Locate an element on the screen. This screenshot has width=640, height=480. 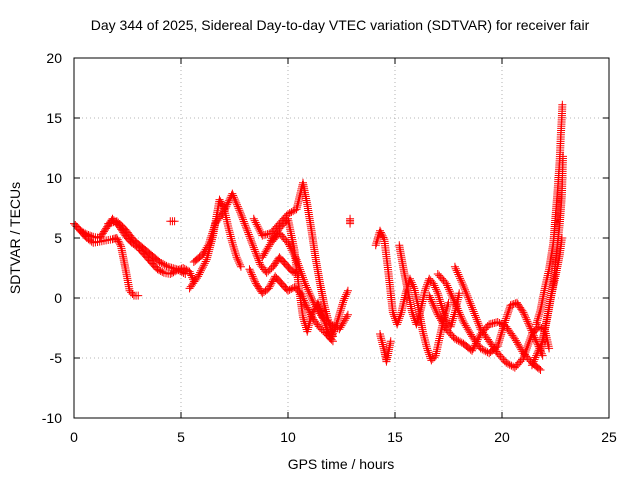
x-tick-label: 5 is located at coordinates (181, 437).